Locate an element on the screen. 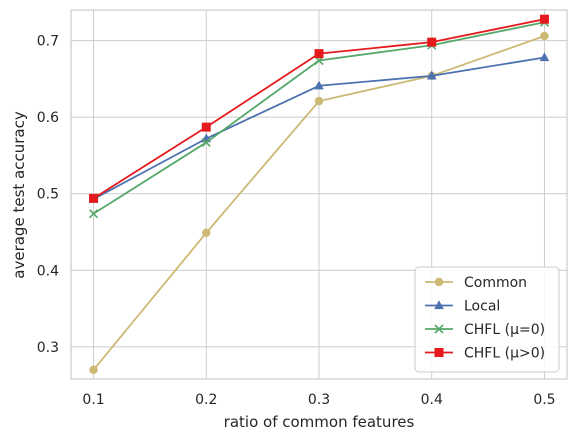 Image resolution: width=577 pixels, height=441 pixels. legend-label: CHFL (μ=0) is located at coordinates (504, 330).